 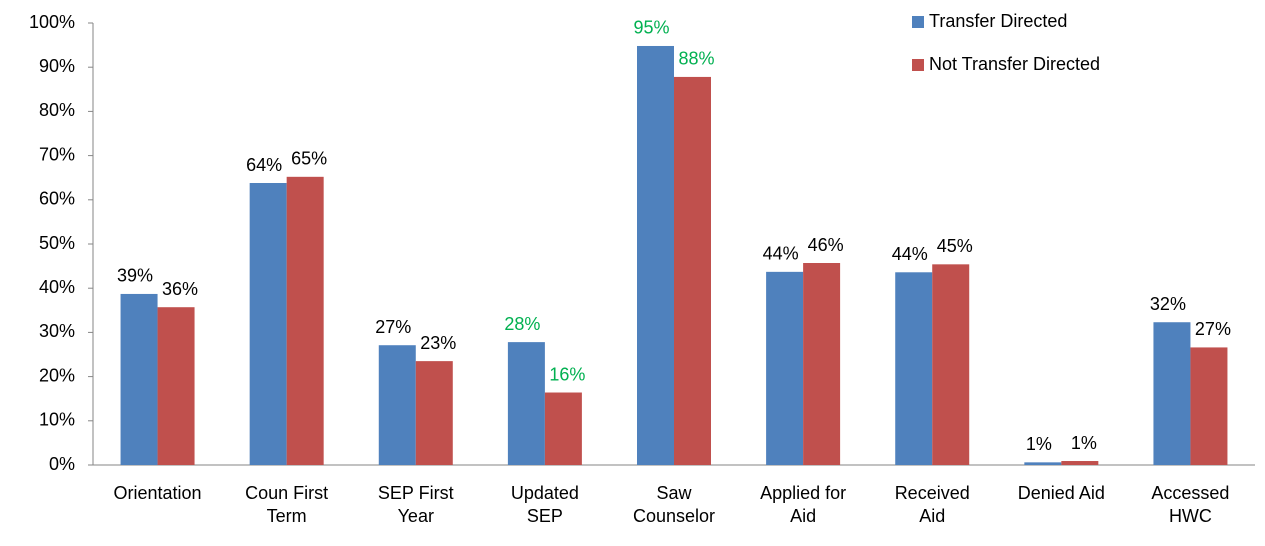 I want to click on x-tick-label: Updated SEP, so click(x=544, y=504).